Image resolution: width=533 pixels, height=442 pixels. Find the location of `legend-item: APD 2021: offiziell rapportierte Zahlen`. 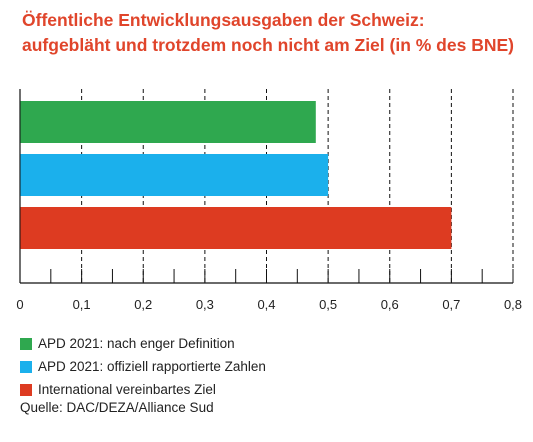

legend-item: APD 2021: offiziell rapportierte Zahlen is located at coordinates (143, 366).